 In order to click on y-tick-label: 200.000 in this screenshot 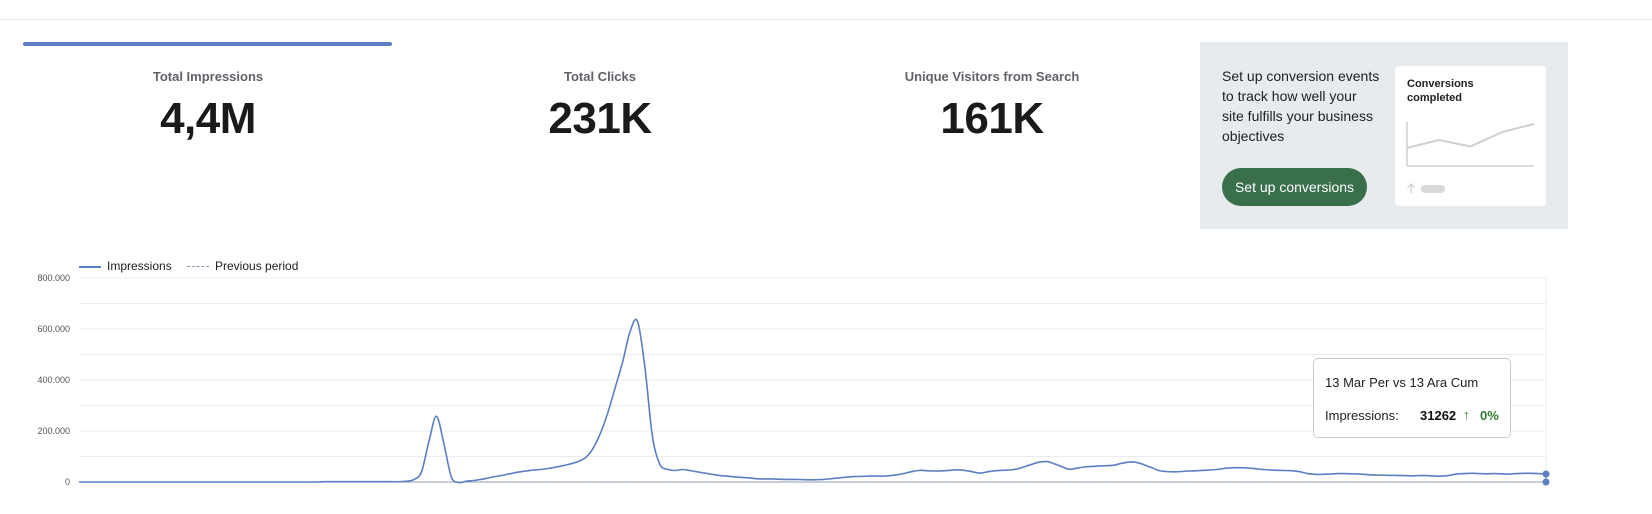, I will do `click(53, 431)`.